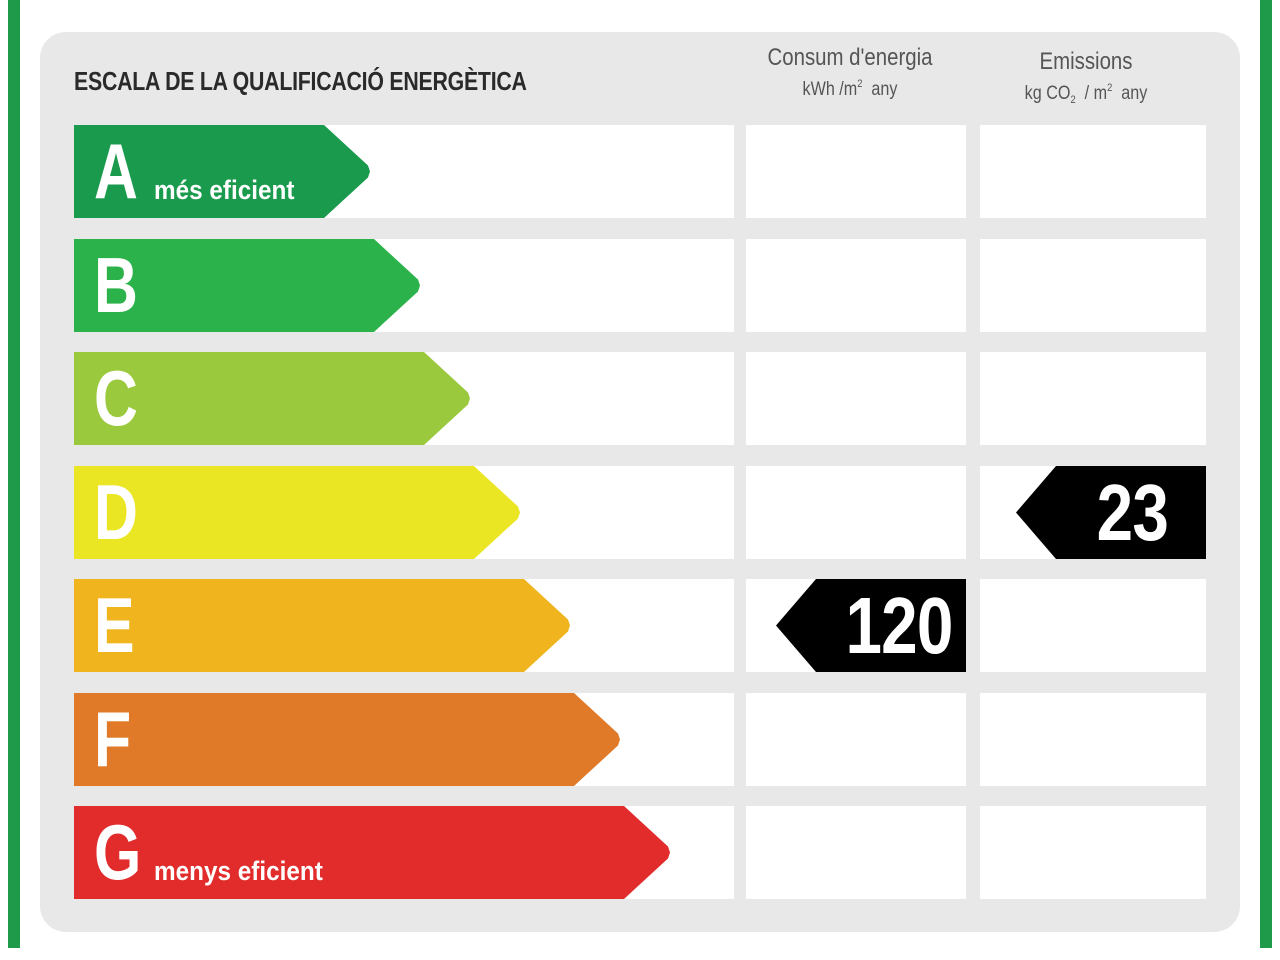 The image size is (1280, 960). What do you see at coordinates (116, 284) in the screenshot?
I see `class-letter: B` at bounding box center [116, 284].